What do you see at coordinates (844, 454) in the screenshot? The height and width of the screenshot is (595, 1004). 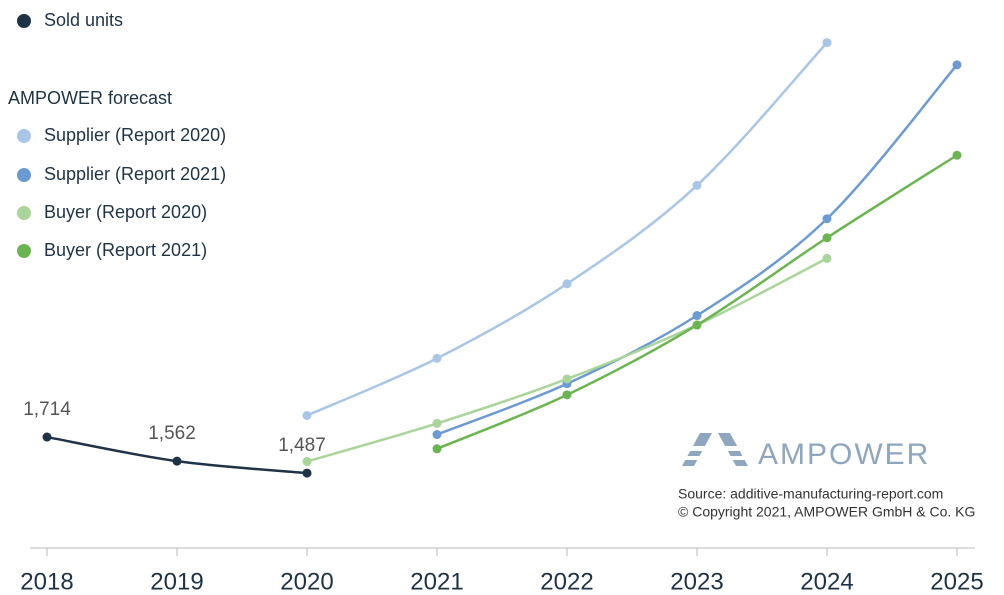 I see `logo-text: AMPOWER` at bounding box center [844, 454].